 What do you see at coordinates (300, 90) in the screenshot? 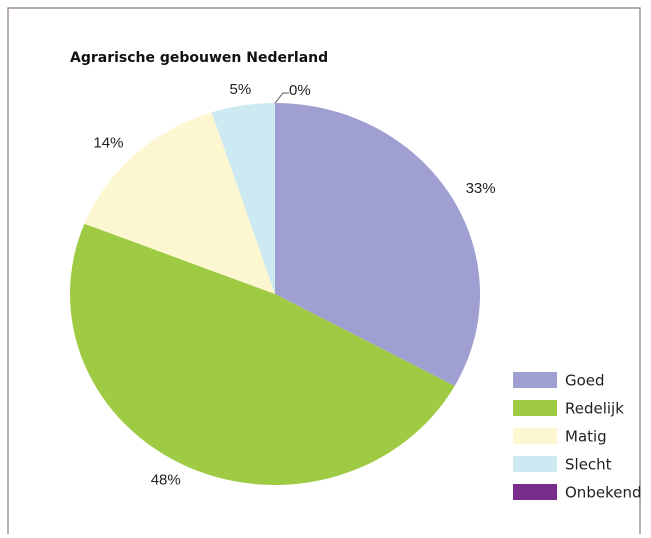
I see `data-label: 0%` at bounding box center [300, 90].